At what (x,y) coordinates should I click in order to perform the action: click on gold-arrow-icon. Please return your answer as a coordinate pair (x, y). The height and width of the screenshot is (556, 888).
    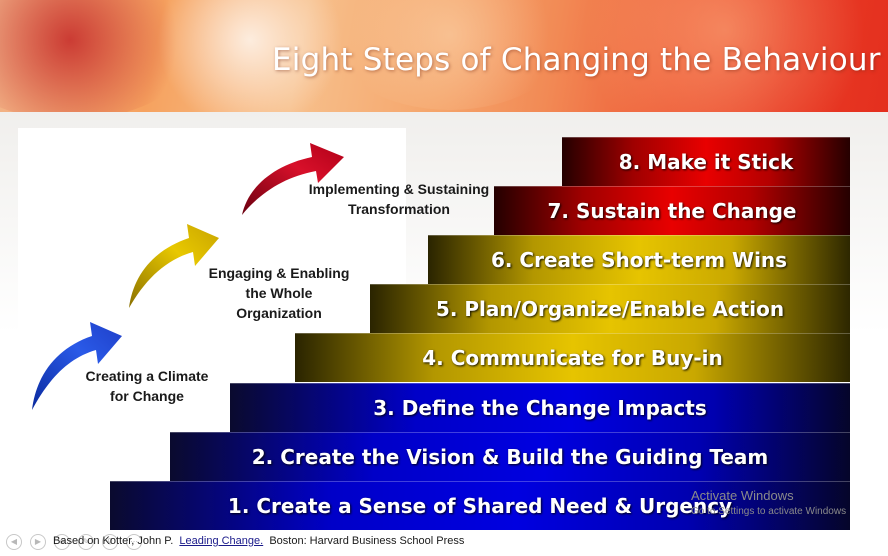
    Looking at the image, I should click on (174, 266).